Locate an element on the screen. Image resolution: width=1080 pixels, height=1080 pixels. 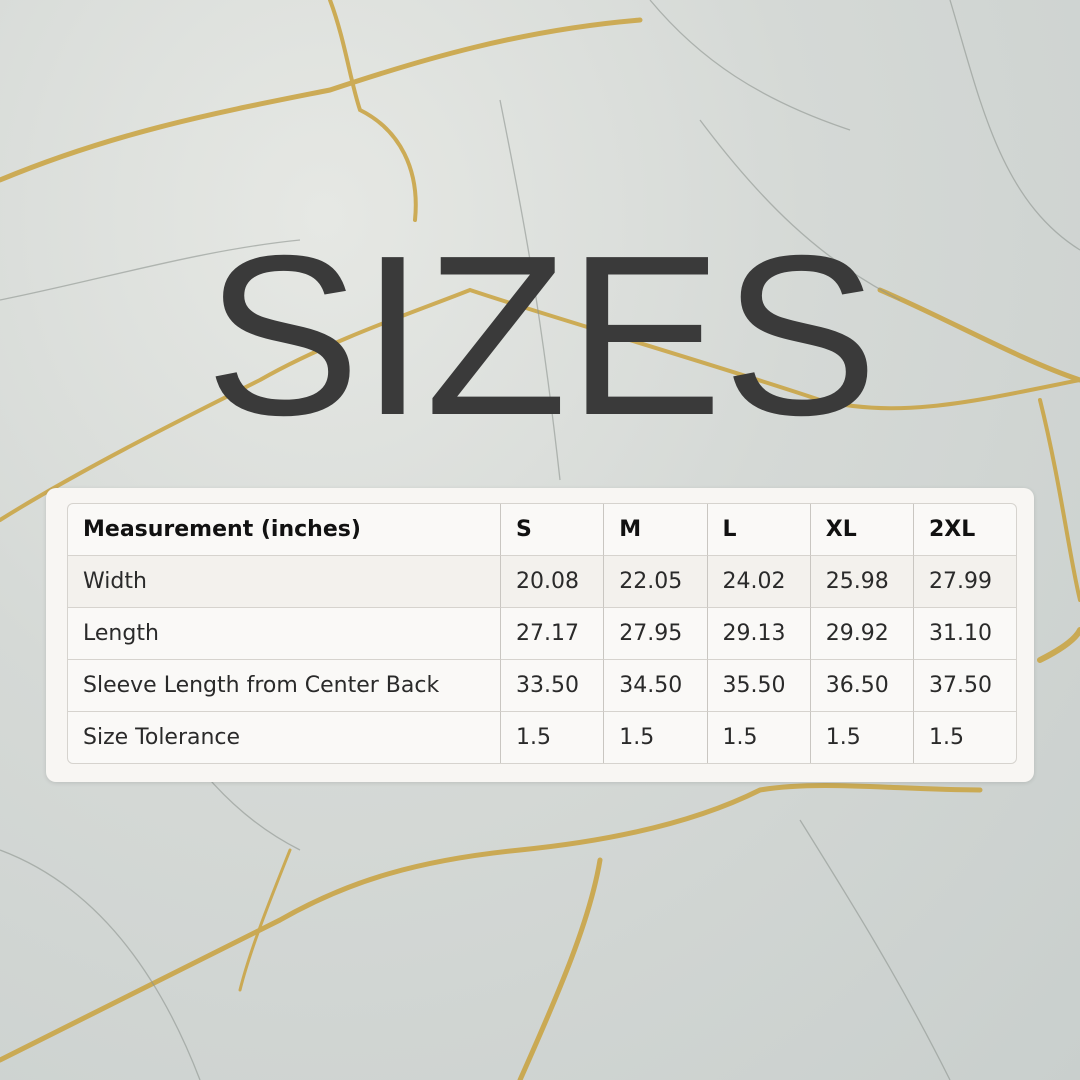
title-text: SIZES is located at coordinates (541, 330).